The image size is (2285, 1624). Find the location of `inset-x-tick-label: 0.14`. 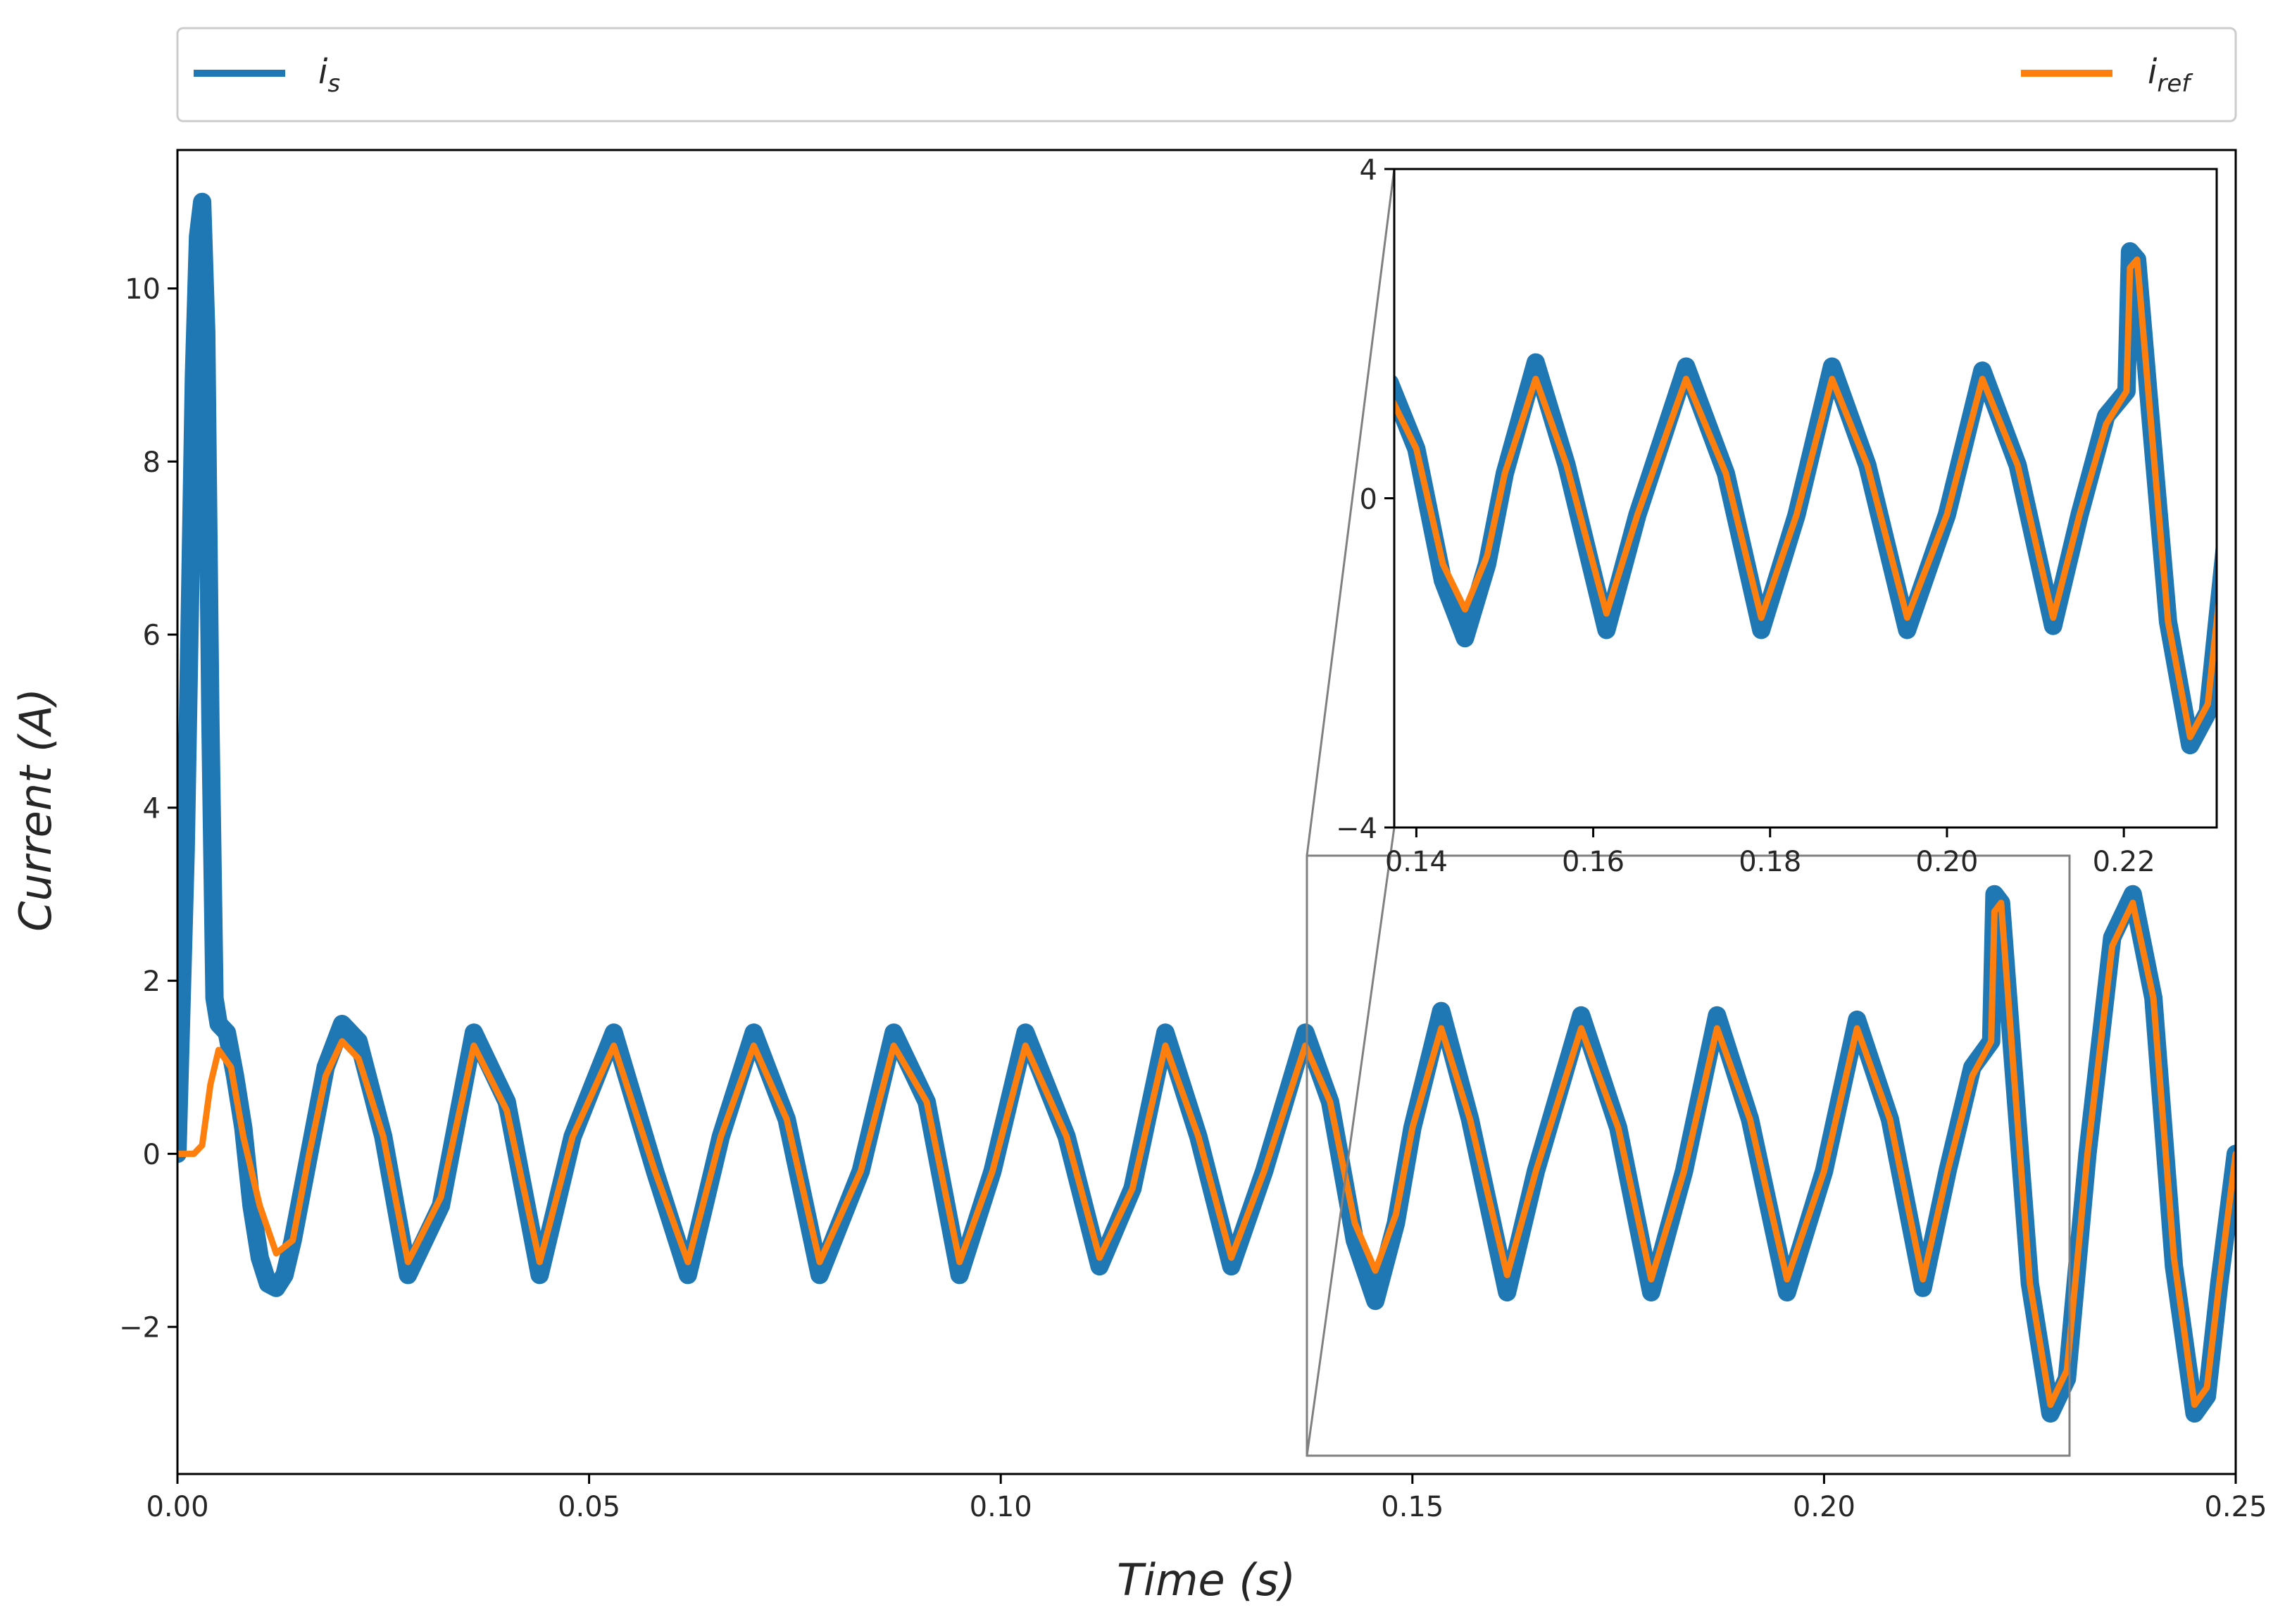

inset-x-tick-label: 0.14 is located at coordinates (1417, 862).